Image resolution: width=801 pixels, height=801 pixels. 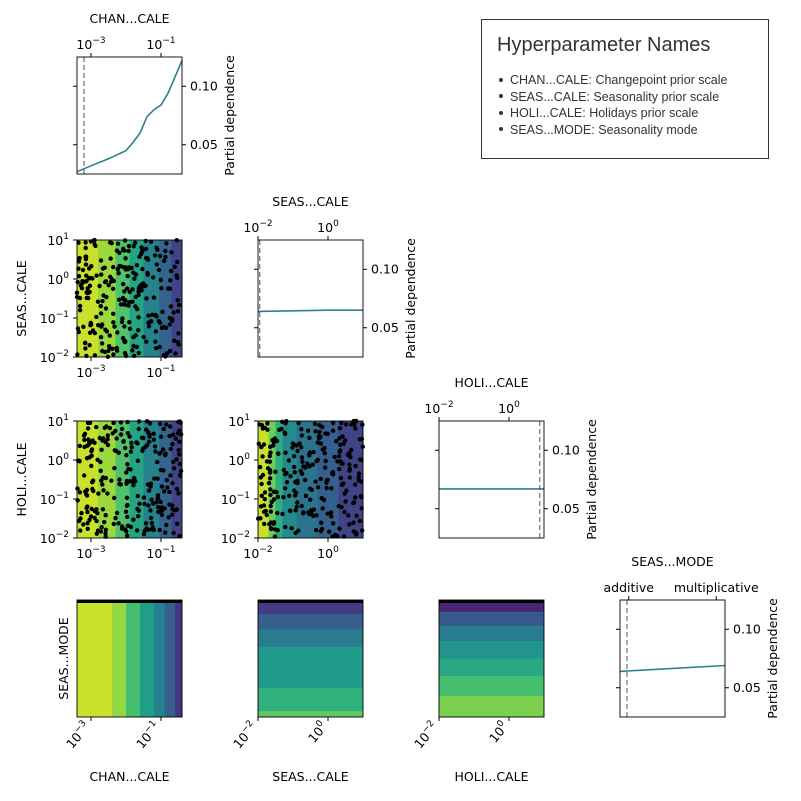 What do you see at coordinates (644, 113) in the screenshot?
I see `legend-full: Holidays prior scale` at bounding box center [644, 113].